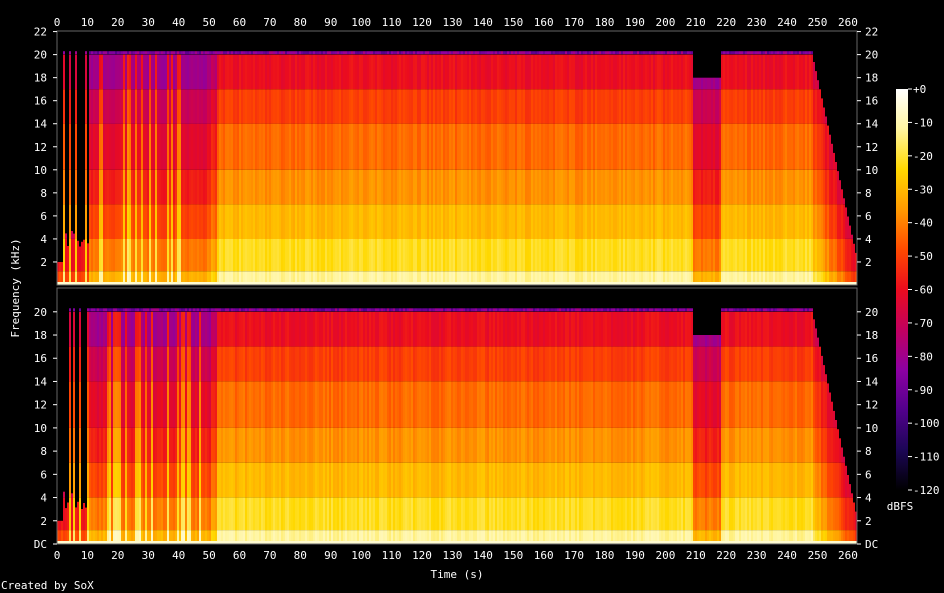 The height and width of the screenshot is (593, 944). What do you see at coordinates (361, 555) in the screenshot?
I see `x-tick-label: 100` at bounding box center [361, 555].